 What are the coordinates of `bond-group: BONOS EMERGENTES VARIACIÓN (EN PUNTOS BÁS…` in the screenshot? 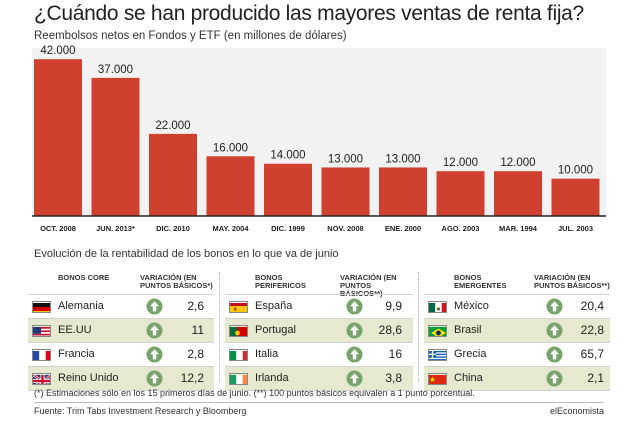 It's located at (517, 330).